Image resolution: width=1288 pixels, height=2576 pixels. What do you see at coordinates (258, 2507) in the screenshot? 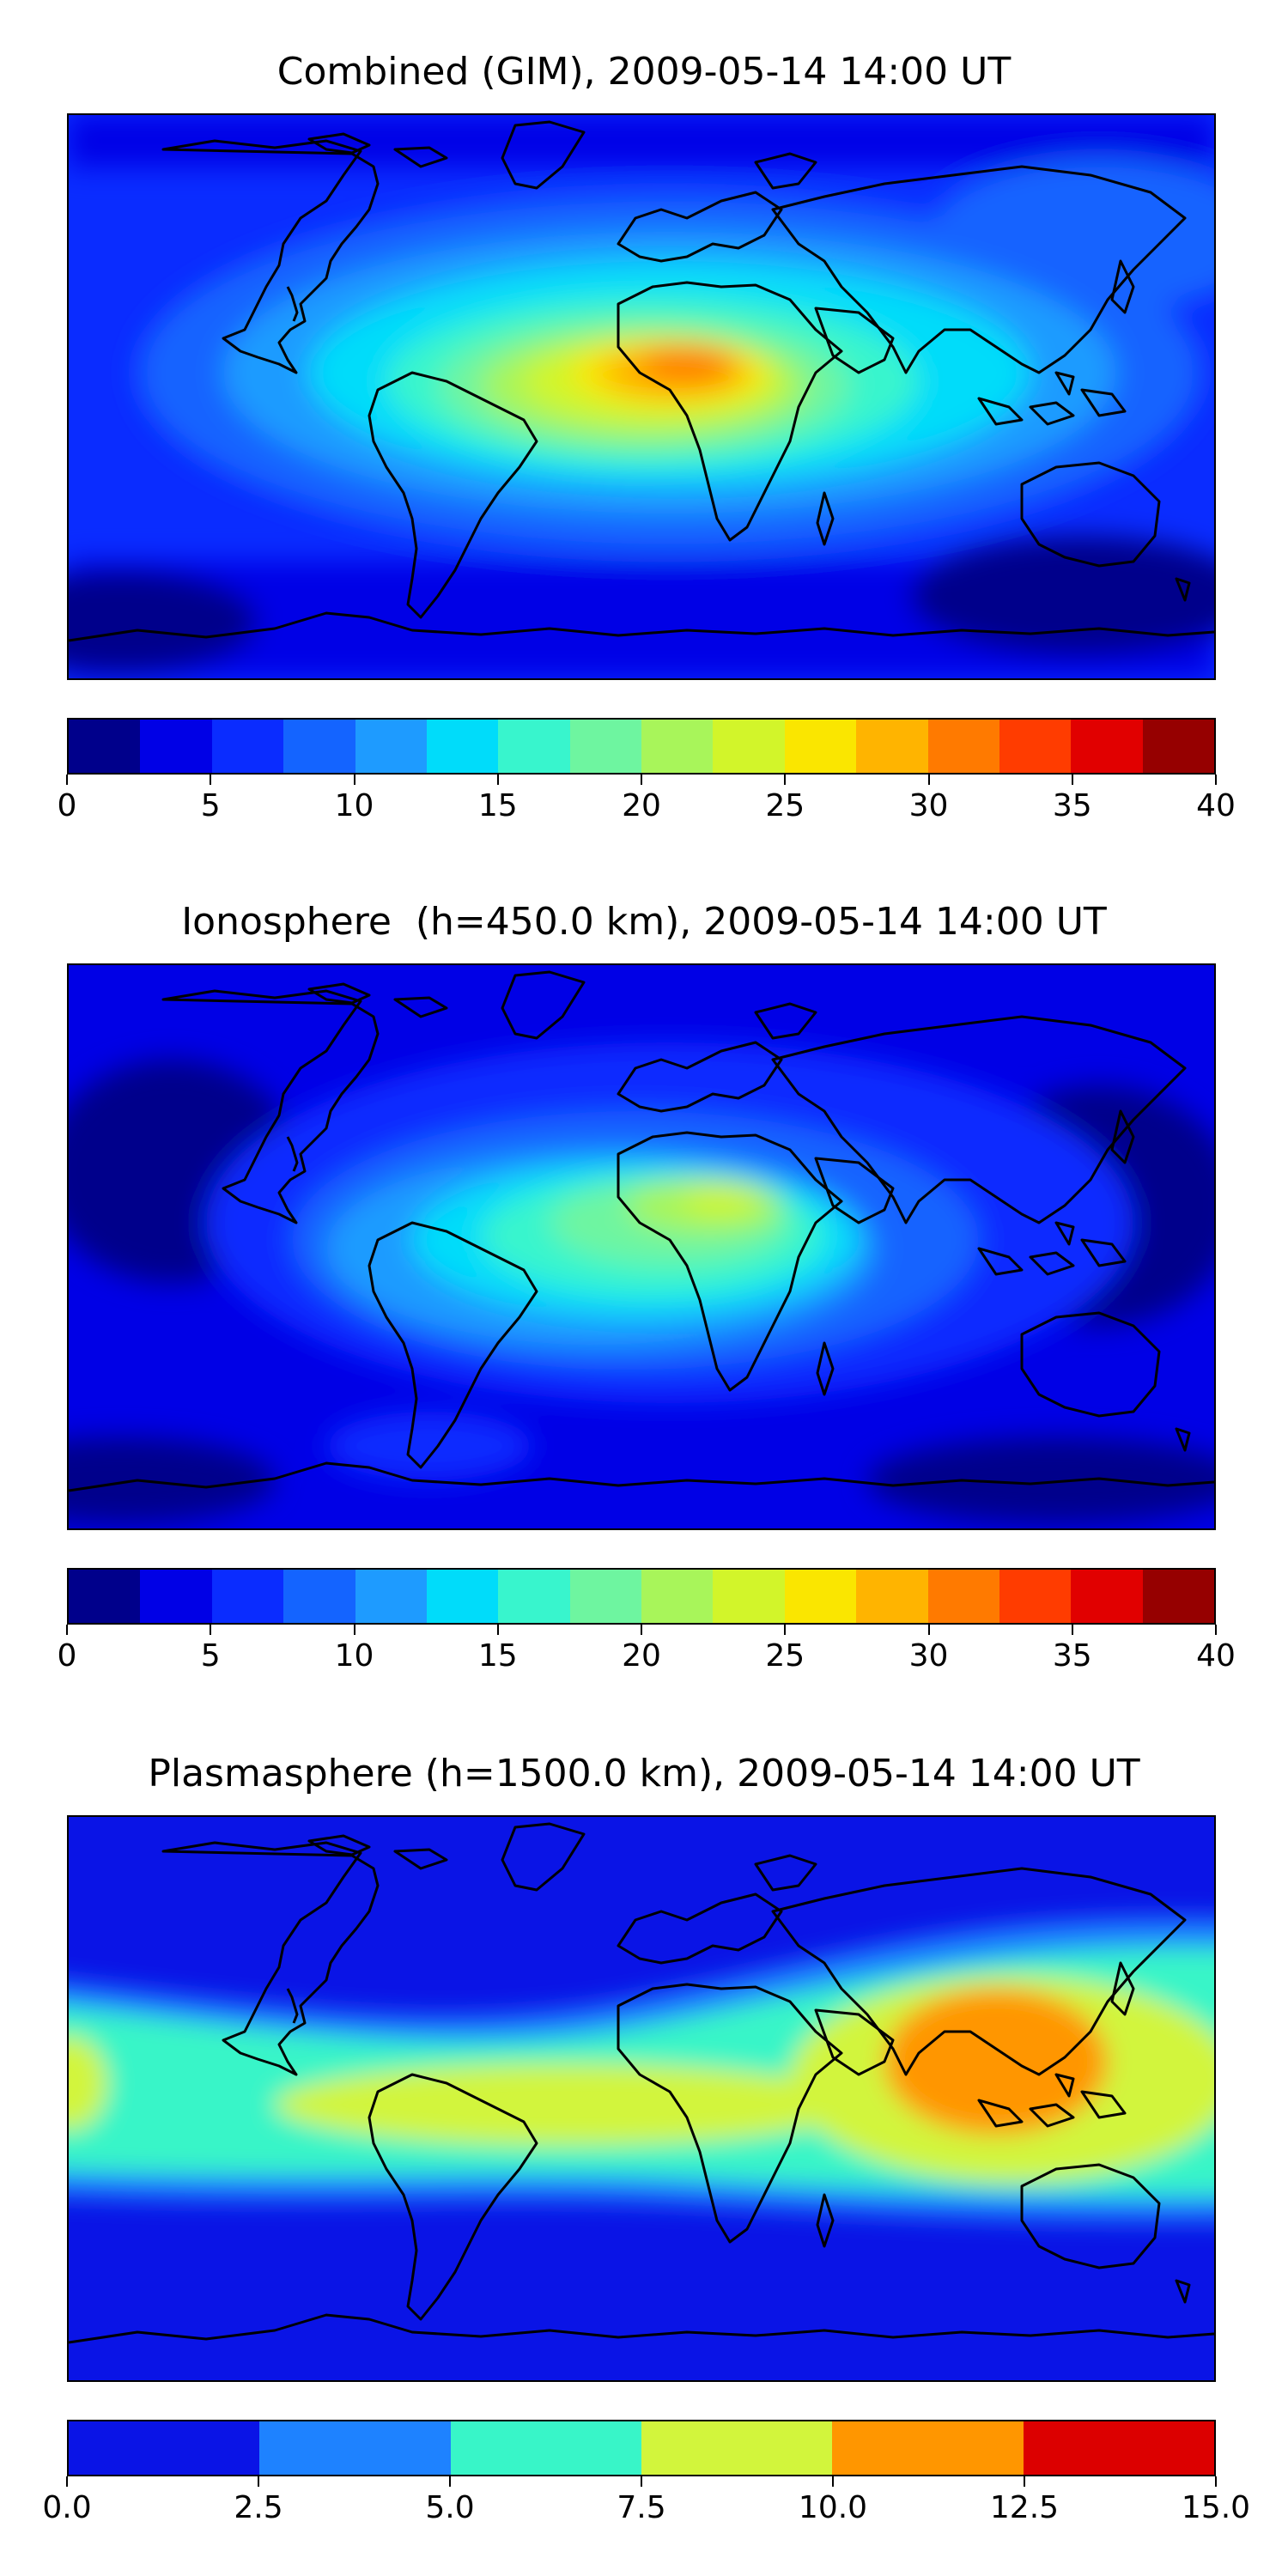
I see `colorbar-tick-label: 2.5` at bounding box center [258, 2507].